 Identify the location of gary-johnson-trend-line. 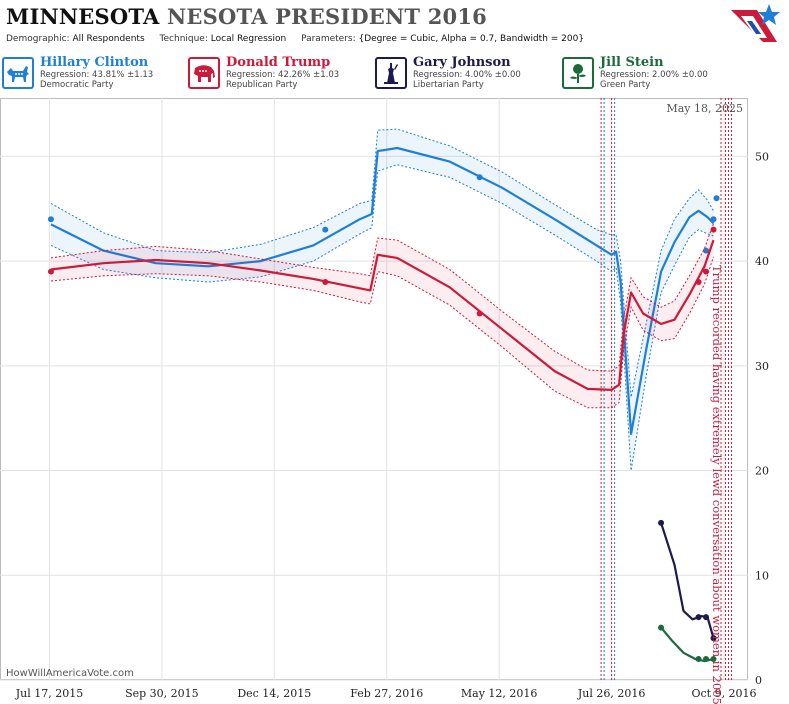
(687, 580).